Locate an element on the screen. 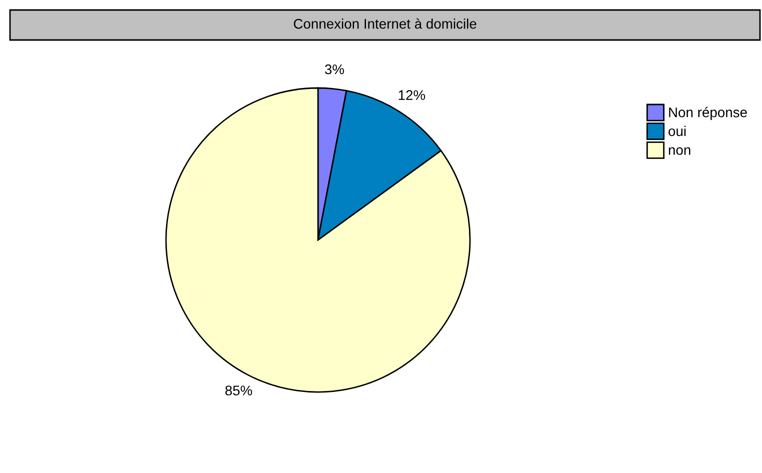 The width and height of the screenshot is (762, 473). data-label: 85% is located at coordinates (238, 391).